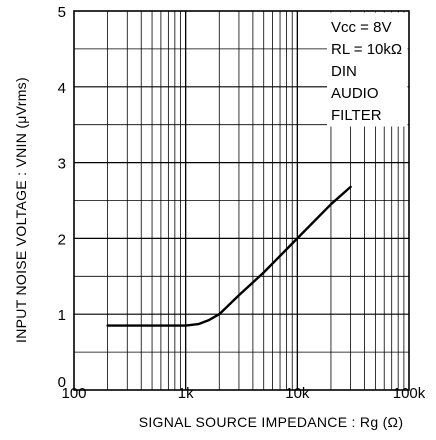  What do you see at coordinates (62, 88) in the screenshot?
I see `y-tick-label: 4` at bounding box center [62, 88].